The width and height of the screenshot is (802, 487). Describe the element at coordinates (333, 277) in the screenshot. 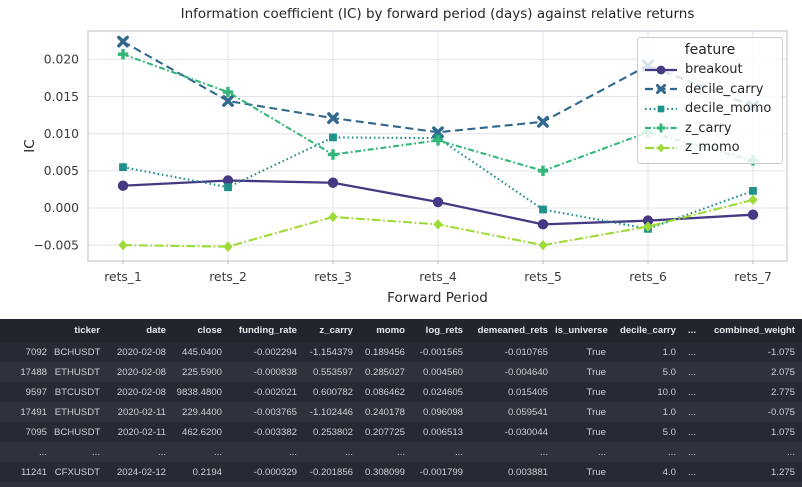

I see `svg-text: rets_3` at that location.